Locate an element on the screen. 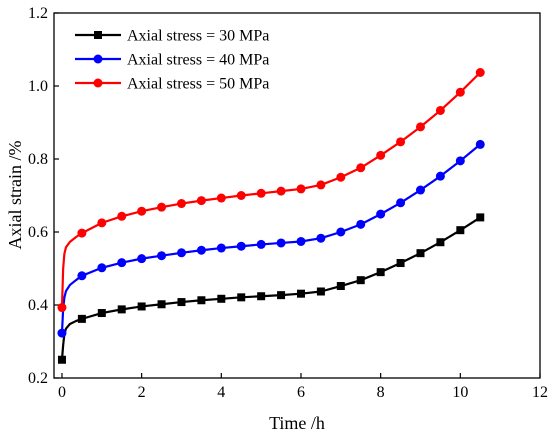 The image size is (550, 437). x-axis-ticks: 0 2 4 6 8 10 12 is located at coordinates (303, 387).